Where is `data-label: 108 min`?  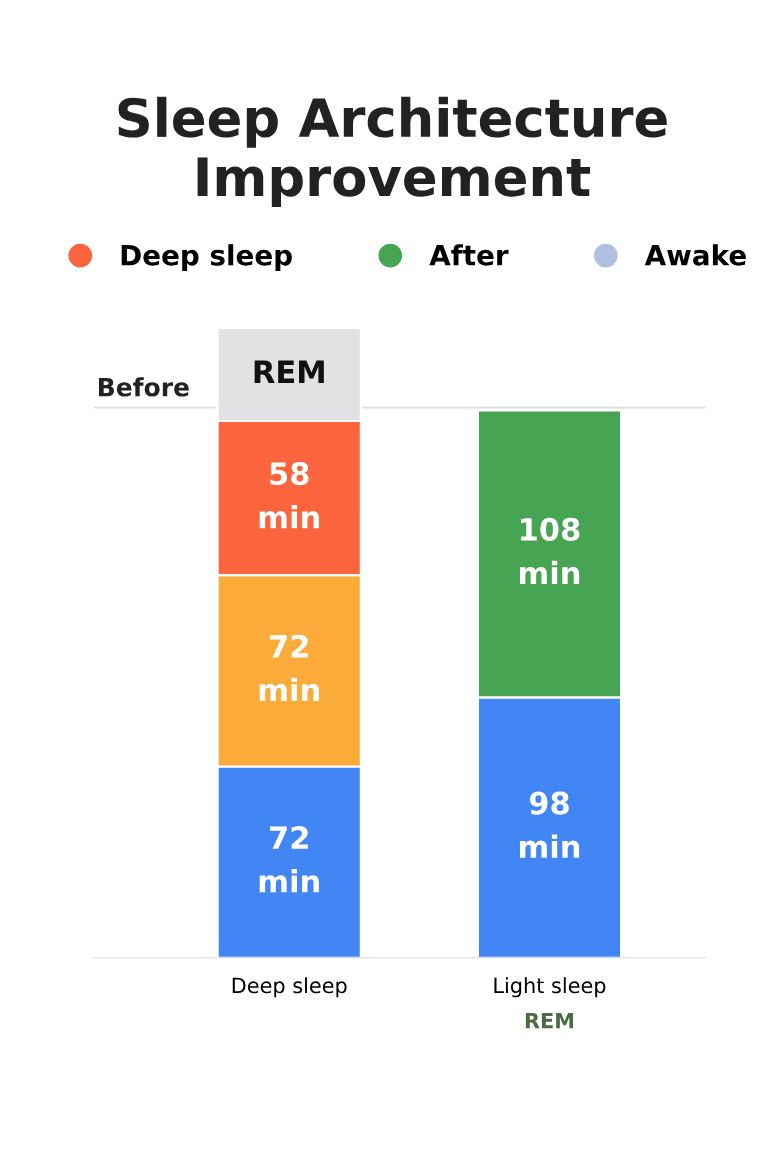
data-label: 108 min is located at coordinates (549, 551).